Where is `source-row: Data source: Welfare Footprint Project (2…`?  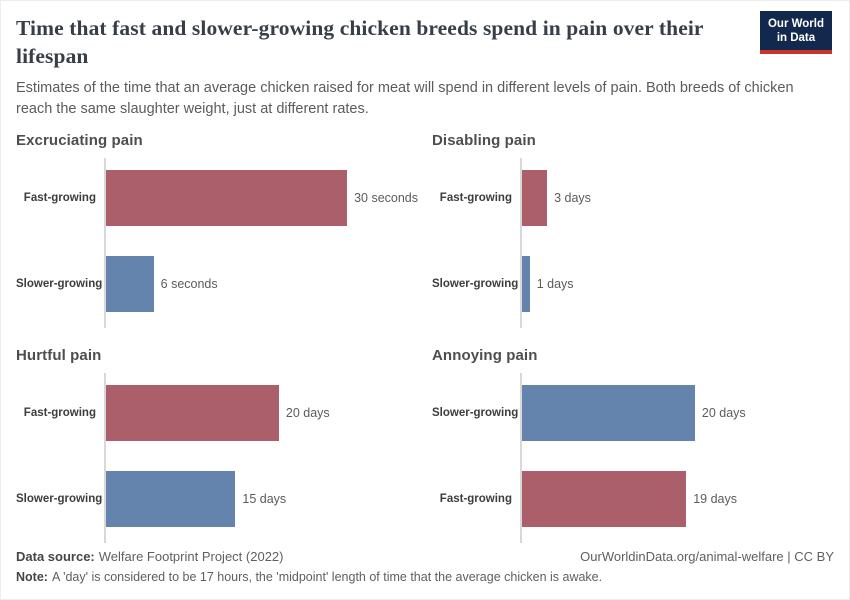
source-row: Data source: Welfare Footprint Project (2… is located at coordinates (425, 556).